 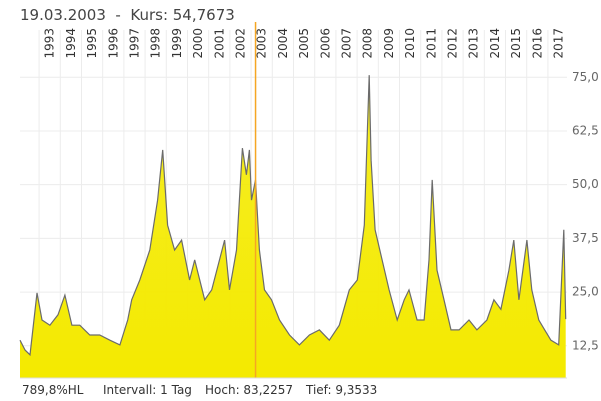 I want to click on status-text: Tief: 9,3533, so click(x=341, y=390).